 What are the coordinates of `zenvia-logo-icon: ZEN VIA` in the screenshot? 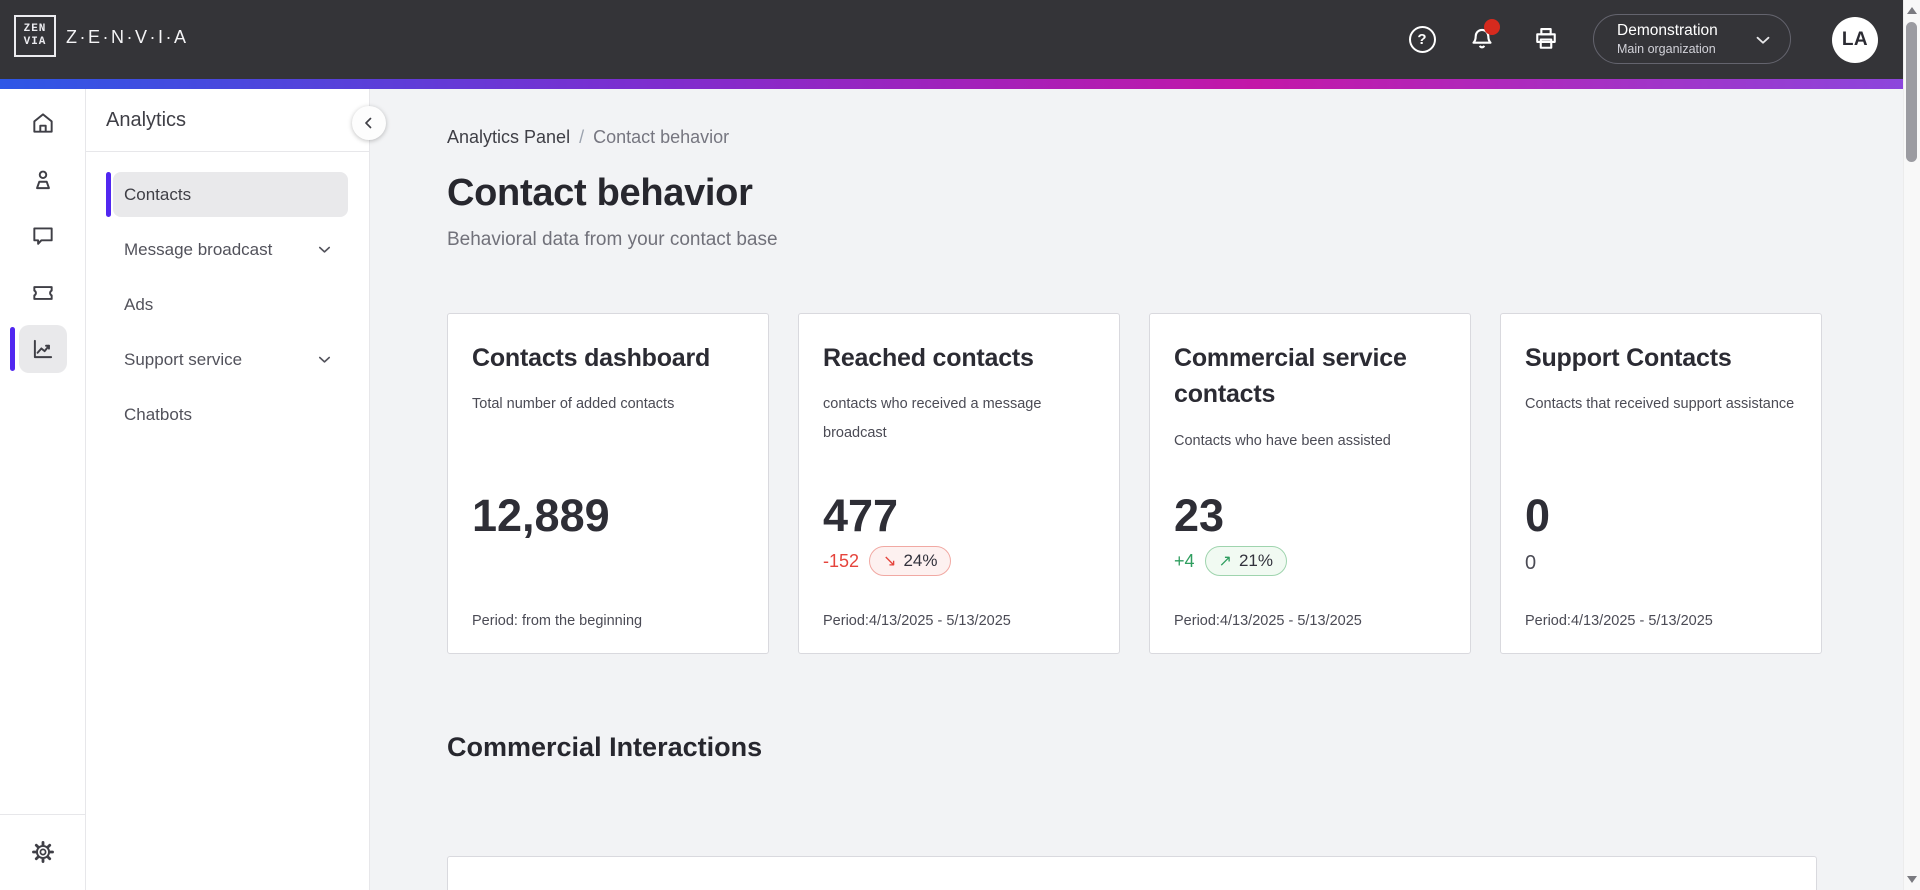 It's located at (35, 36).